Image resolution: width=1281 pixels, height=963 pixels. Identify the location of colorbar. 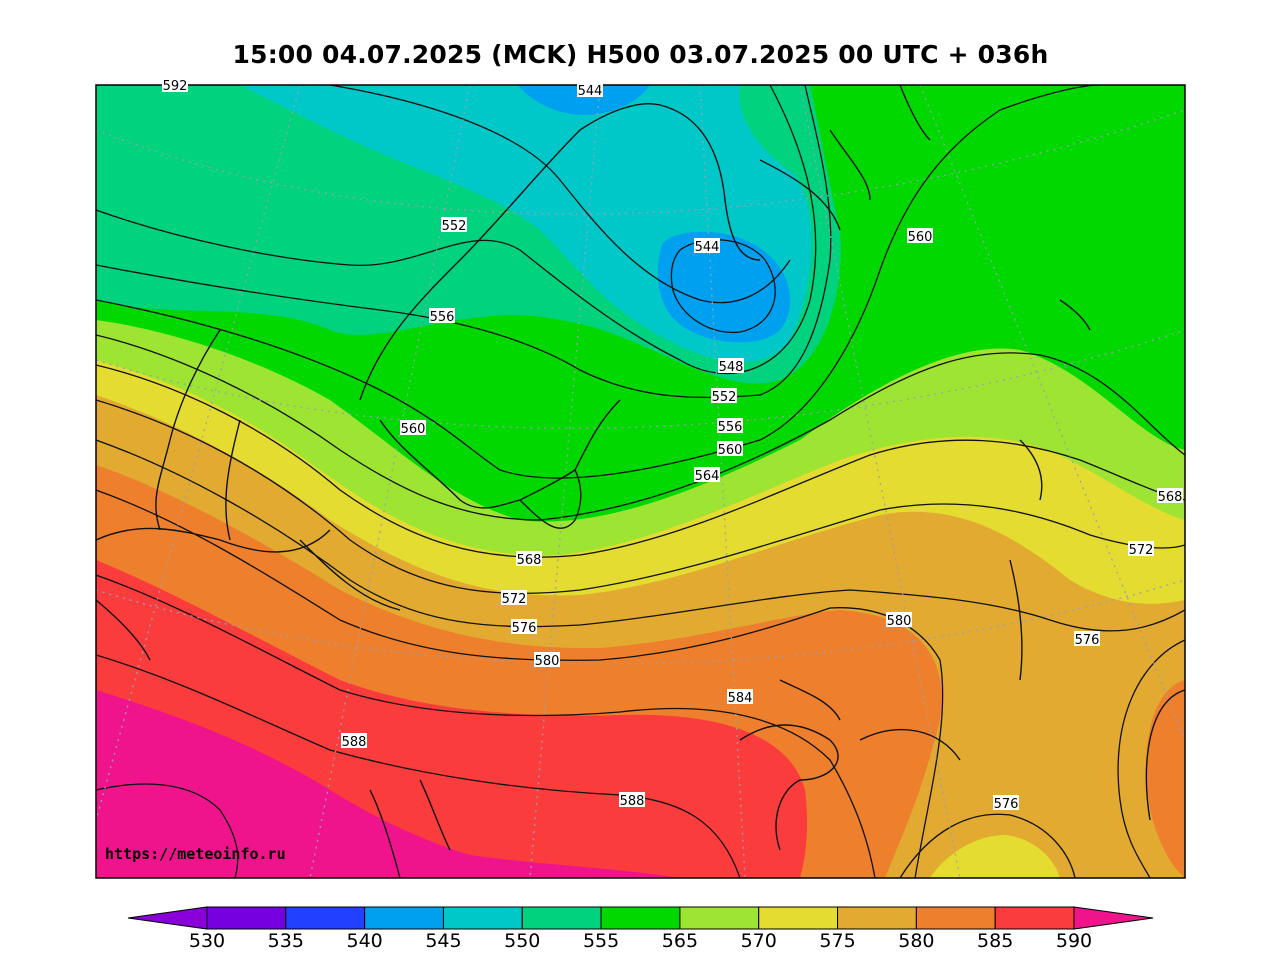
(640, 918).